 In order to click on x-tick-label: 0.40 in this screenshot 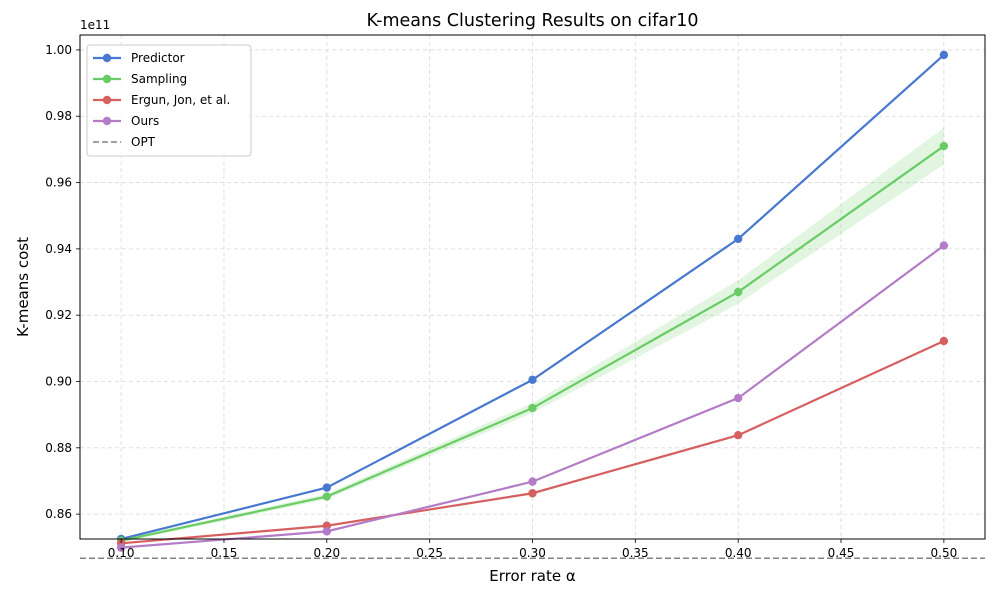, I will do `click(738, 553)`.